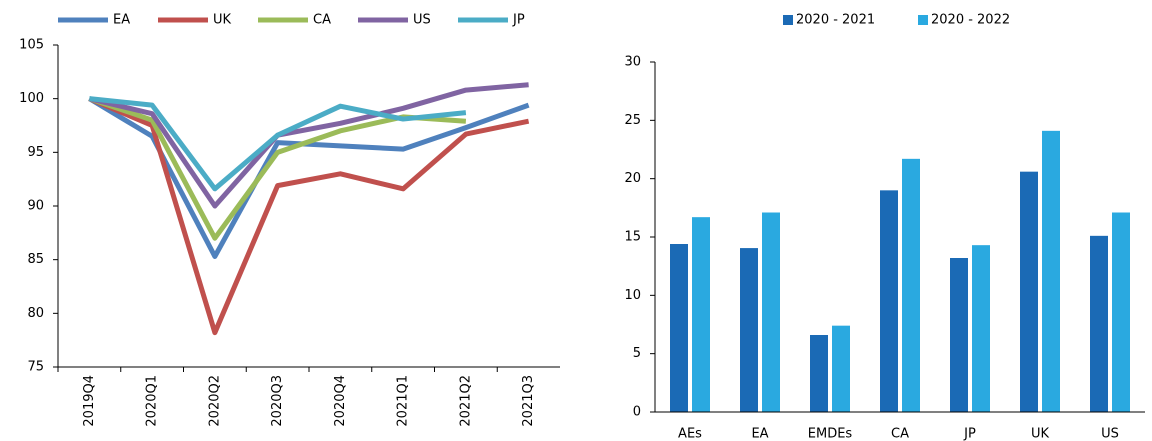  What do you see at coordinates (528, 401) in the screenshot?
I see `x-tick-label: 2021Q3` at bounding box center [528, 401].